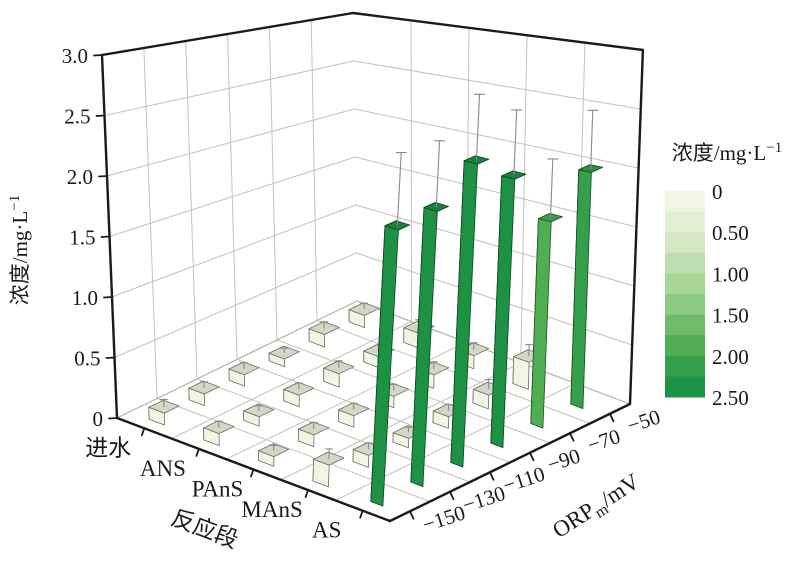 Image resolution: width=800 pixels, height=574 pixels. What do you see at coordinates (717, 192) in the screenshot?
I see `legend-tick-label: 0` at bounding box center [717, 192].